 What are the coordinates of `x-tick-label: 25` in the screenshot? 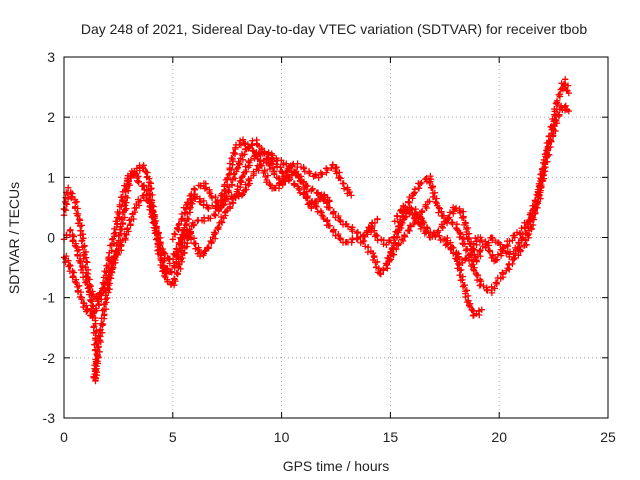 It's located at (608, 437).